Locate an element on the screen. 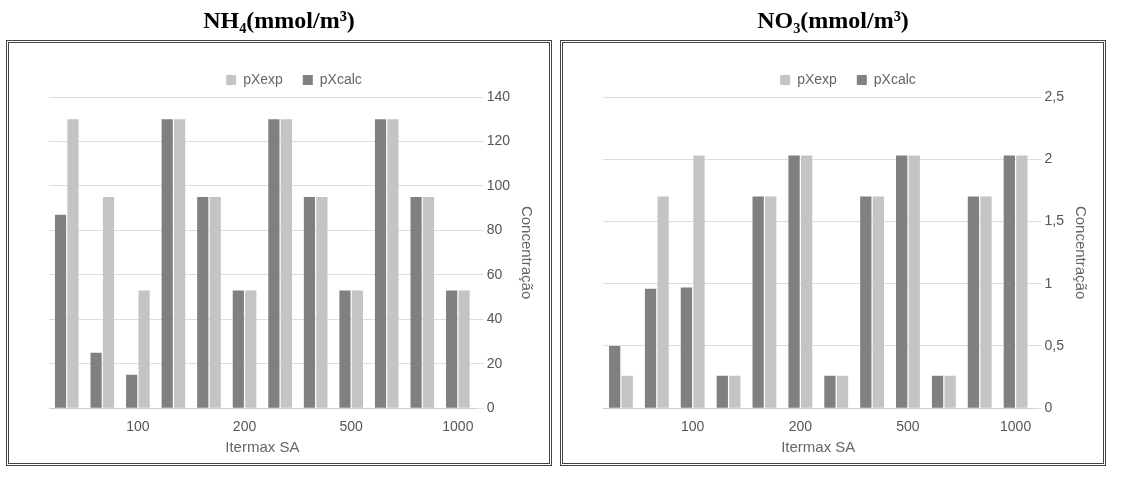 Image resolution: width=1121 pixels, height=477 pixels. y-tick-label: 0,5 is located at coordinates (1054, 344).